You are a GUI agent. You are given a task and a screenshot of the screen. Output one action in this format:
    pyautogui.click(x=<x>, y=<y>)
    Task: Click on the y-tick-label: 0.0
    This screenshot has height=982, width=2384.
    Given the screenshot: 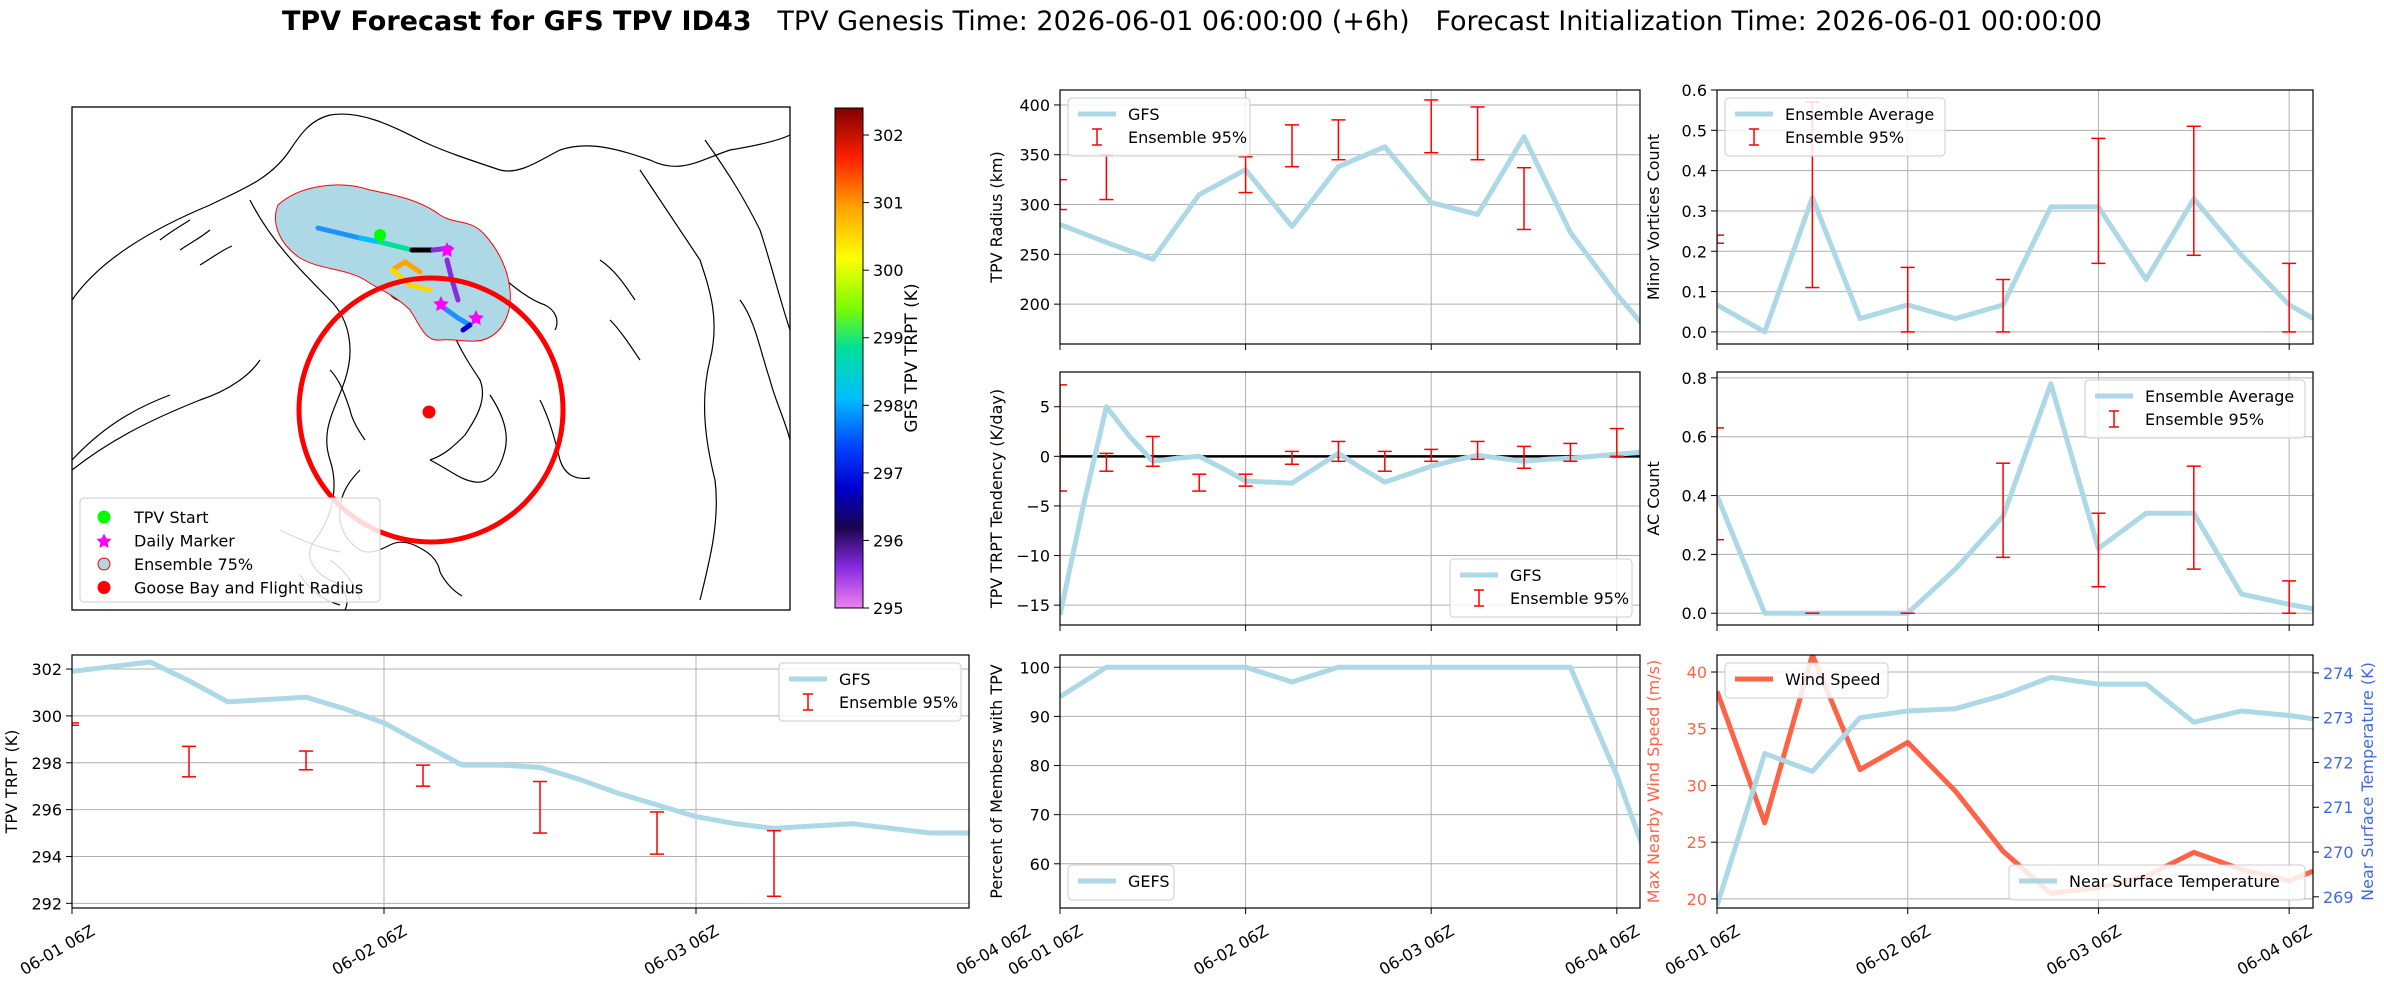 What is the action you would take?
    pyautogui.click(x=1694, y=613)
    